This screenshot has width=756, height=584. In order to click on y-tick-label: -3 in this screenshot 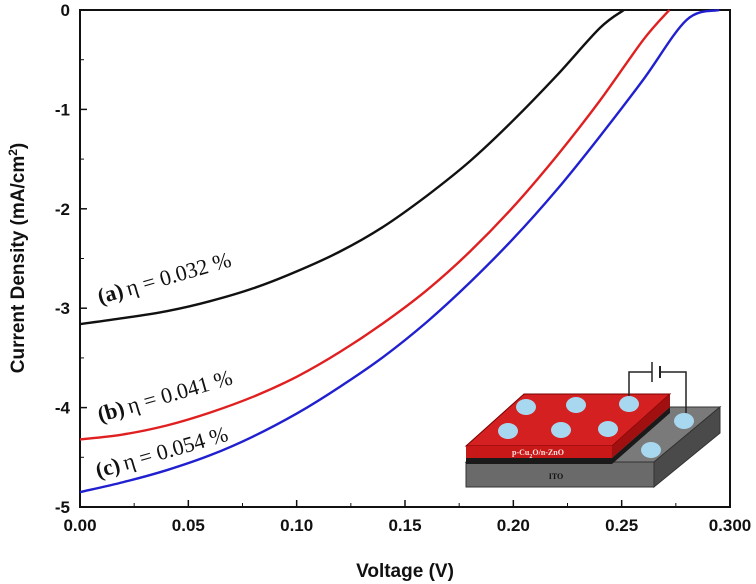, I will do `click(62, 308)`.